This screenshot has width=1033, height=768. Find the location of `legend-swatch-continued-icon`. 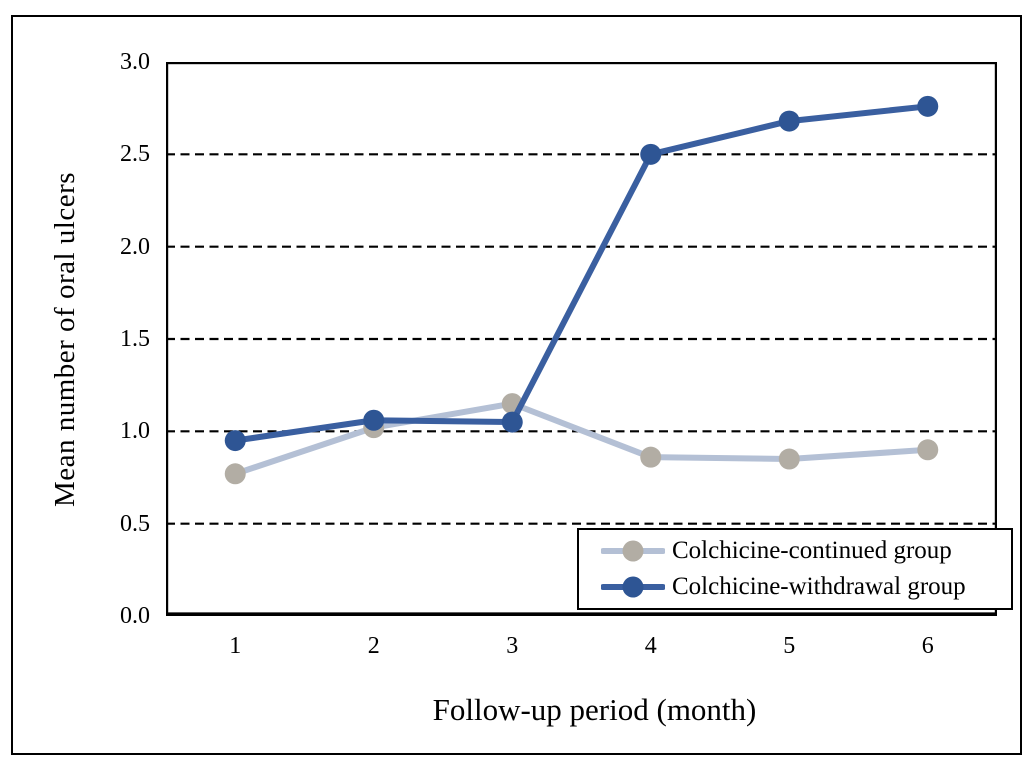

legend-swatch-continued-icon is located at coordinates (633, 551).